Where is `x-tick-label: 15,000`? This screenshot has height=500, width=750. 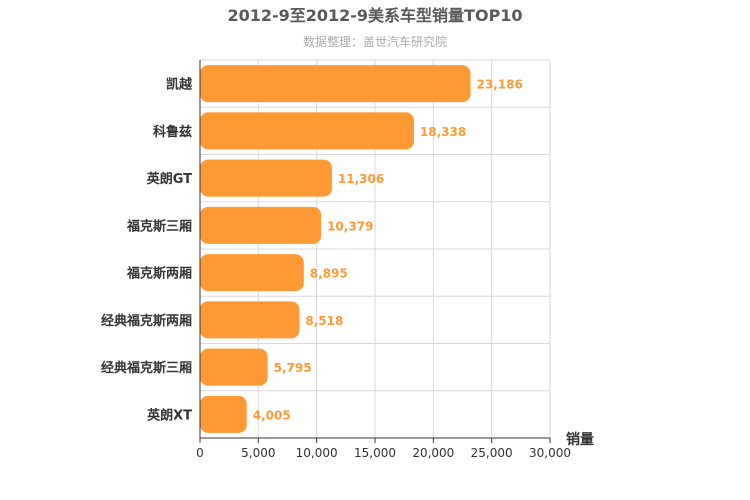 x-tick-label: 15,000 is located at coordinates (375, 453).